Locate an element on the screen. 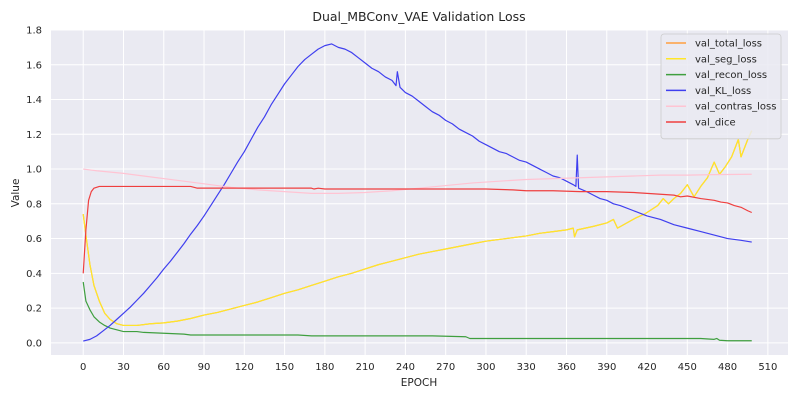 The image size is (800, 400). x-tick-label: 90 is located at coordinates (204, 367).